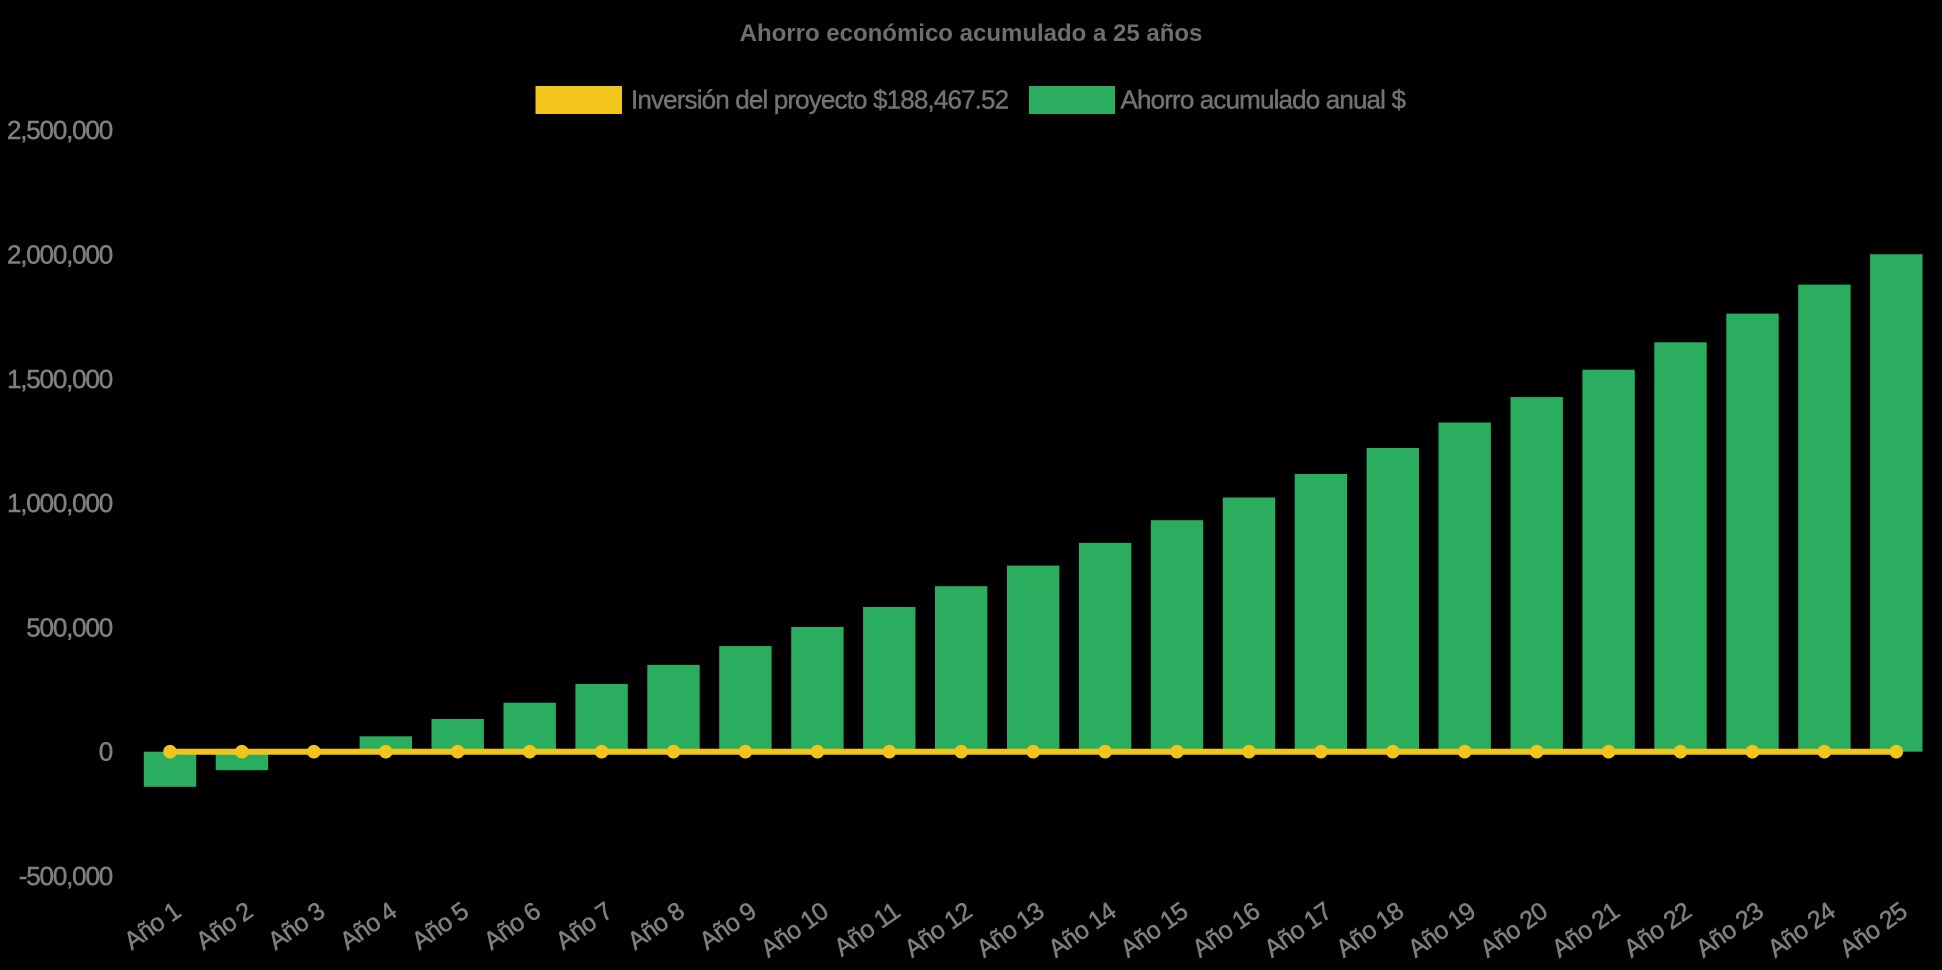  Describe the element at coordinates (60, 379) in the screenshot. I see `svg-text: 1,500,000` at that location.